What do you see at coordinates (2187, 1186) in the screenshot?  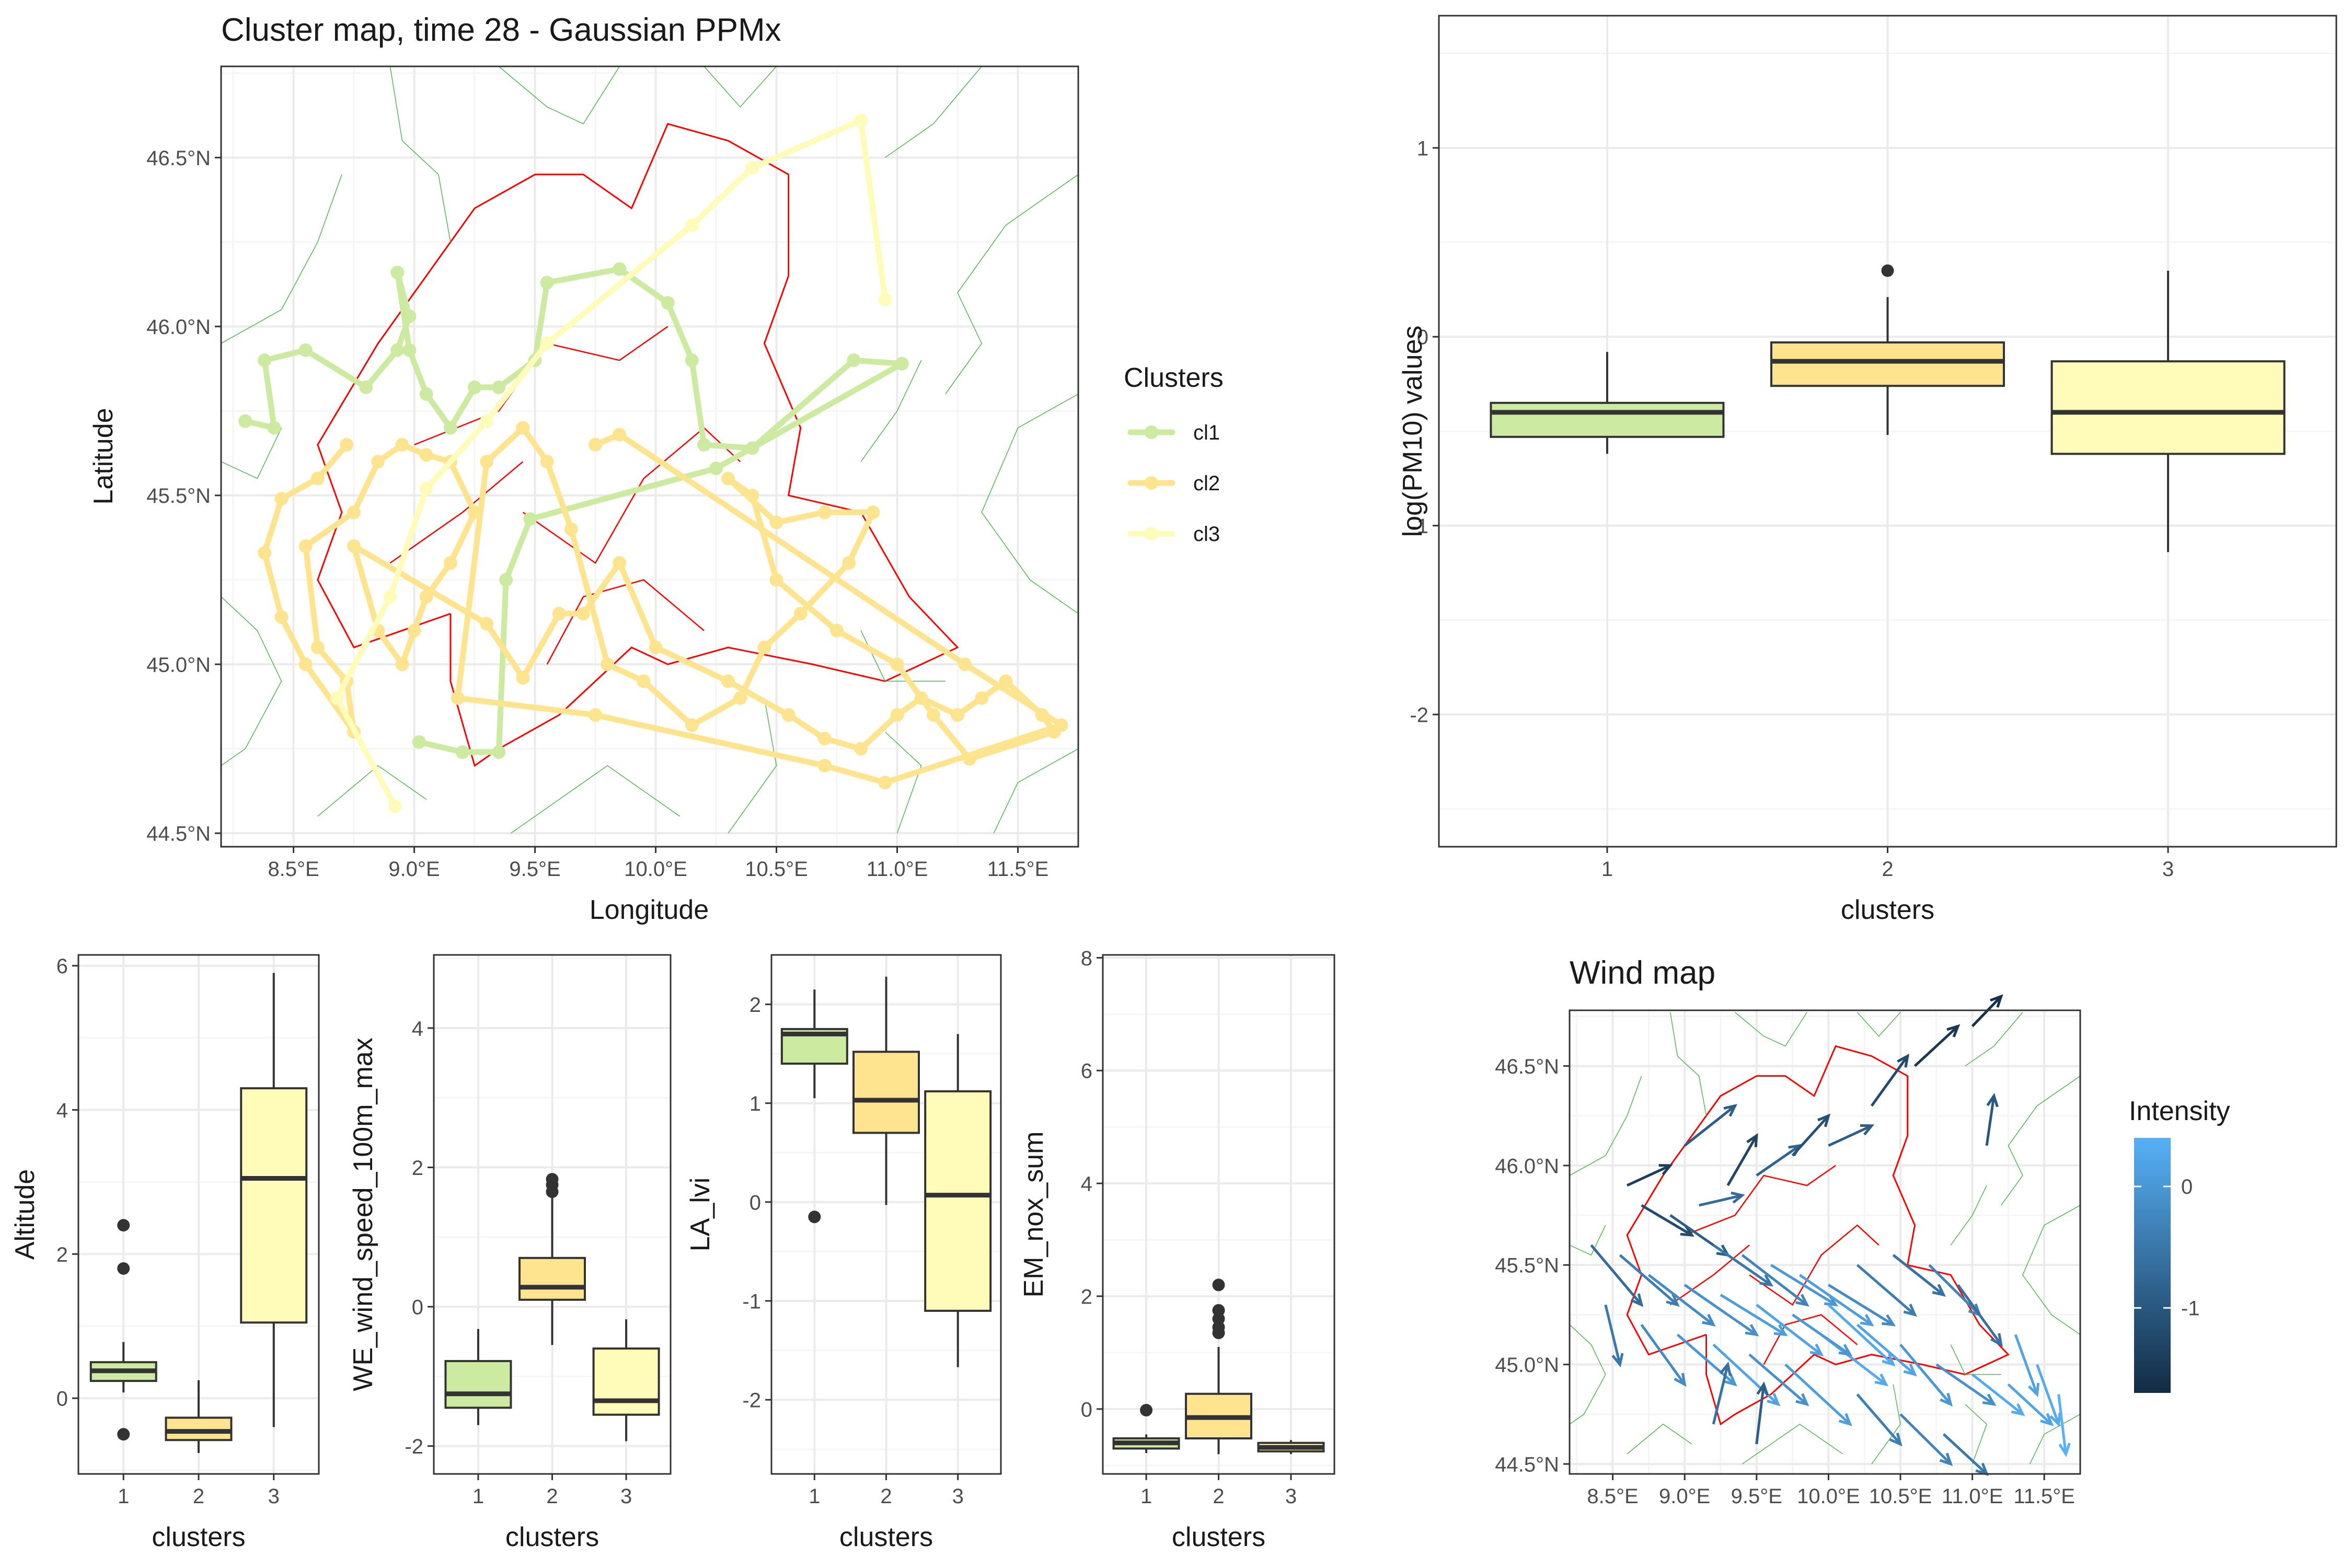 I see `colorbar-label: 0` at bounding box center [2187, 1186].